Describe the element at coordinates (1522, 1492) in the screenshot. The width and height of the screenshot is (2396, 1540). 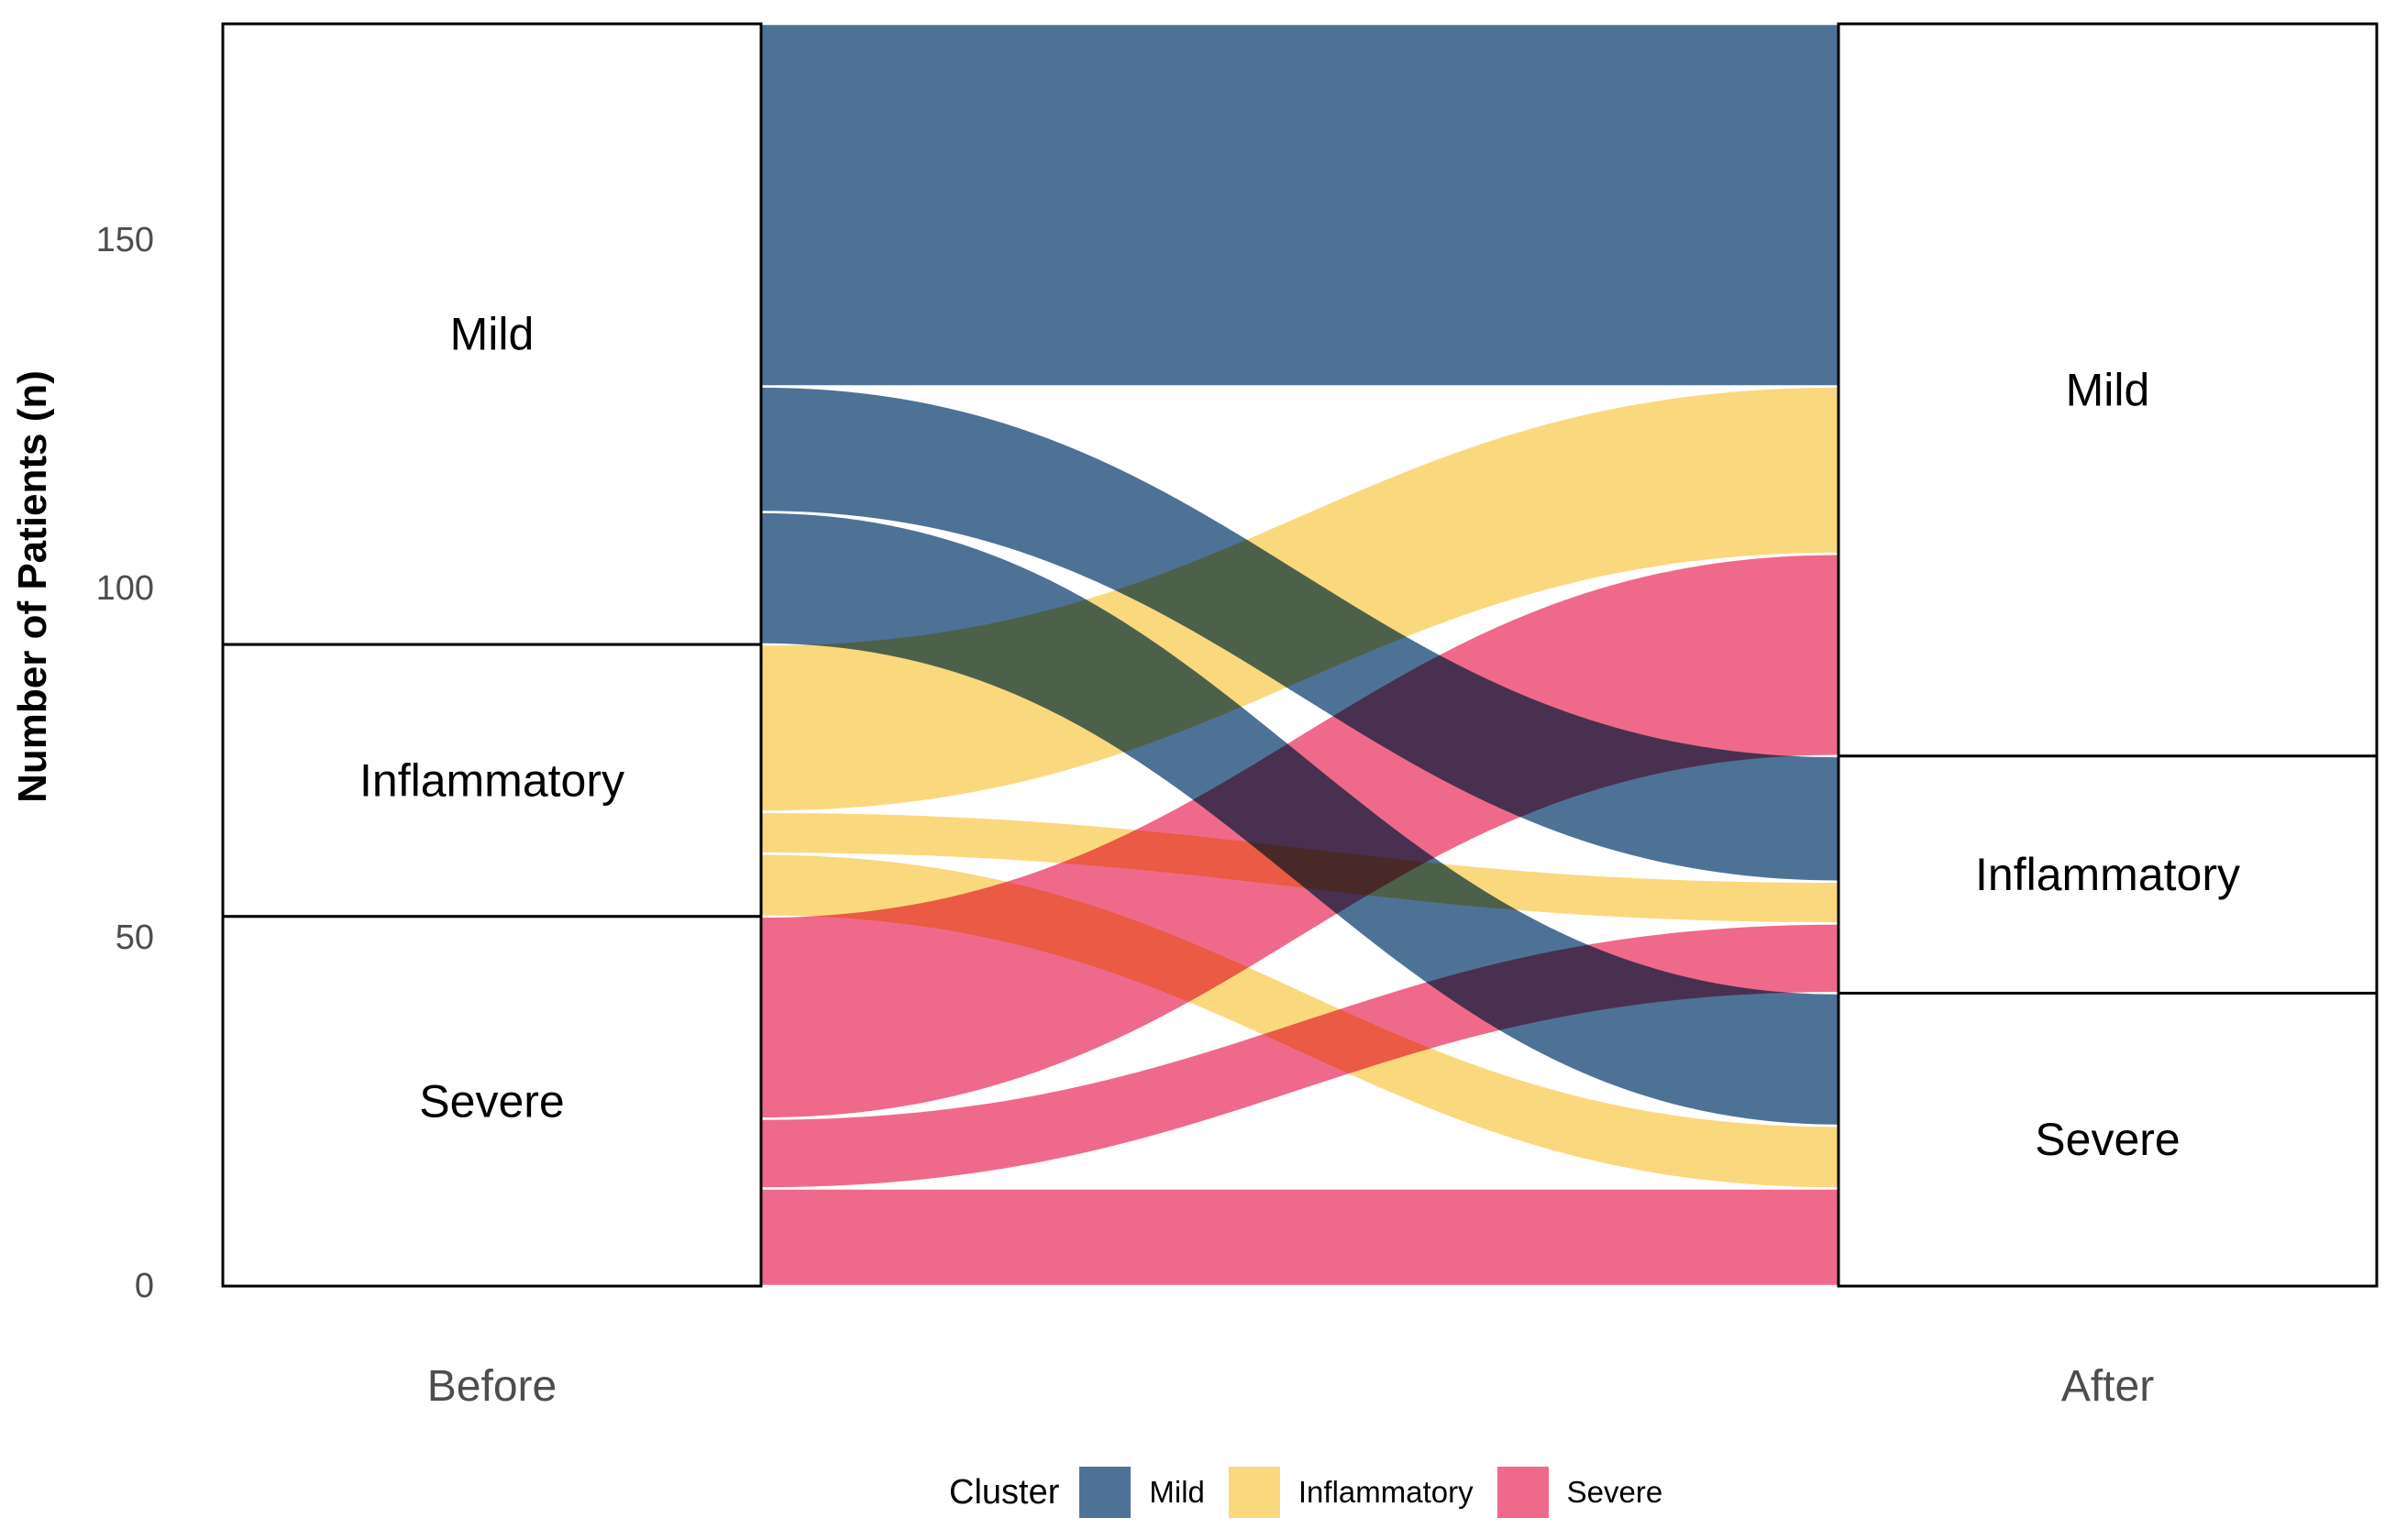
I see `legend-swatch-severe` at that location.